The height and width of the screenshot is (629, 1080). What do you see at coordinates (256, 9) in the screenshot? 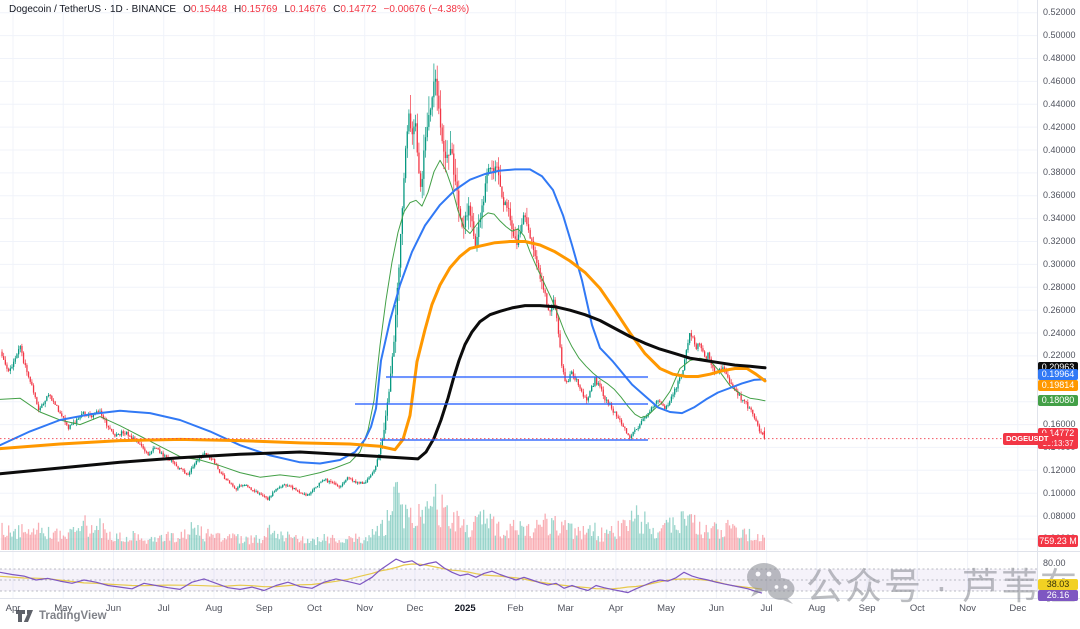
I see `ohlc-high: H0.15769` at bounding box center [256, 9].